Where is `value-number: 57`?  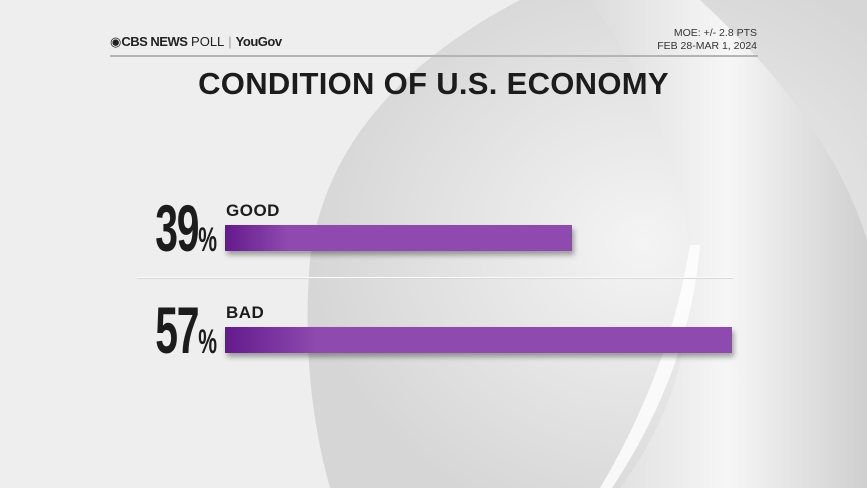
value-number: 57 is located at coordinates (177, 330).